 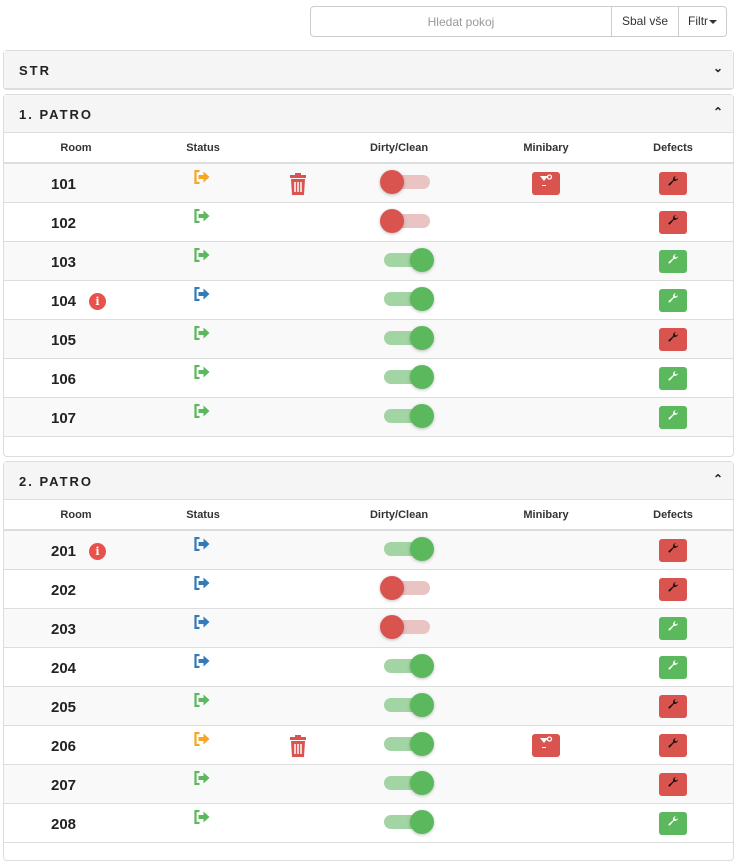 What do you see at coordinates (64, 629) in the screenshot?
I see `room-number: 203` at bounding box center [64, 629].